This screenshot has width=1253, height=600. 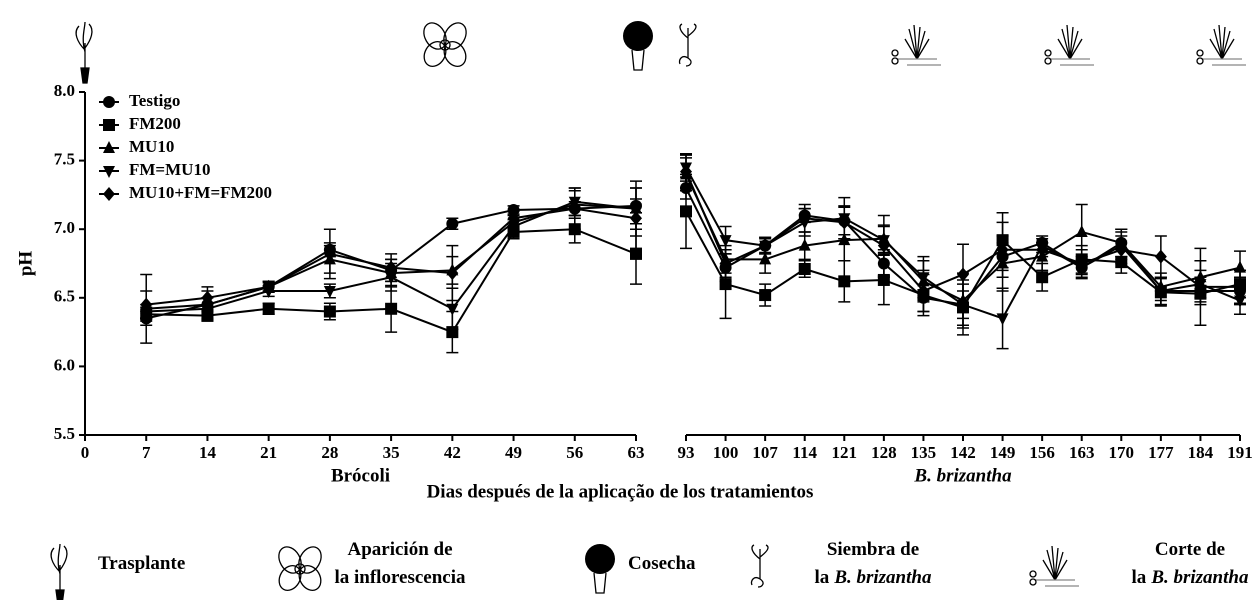 What do you see at coordinates (200, 192) in the screenshot?
I see `legend-label: MU10+FM=FM200` at bounding box center [200, 192].